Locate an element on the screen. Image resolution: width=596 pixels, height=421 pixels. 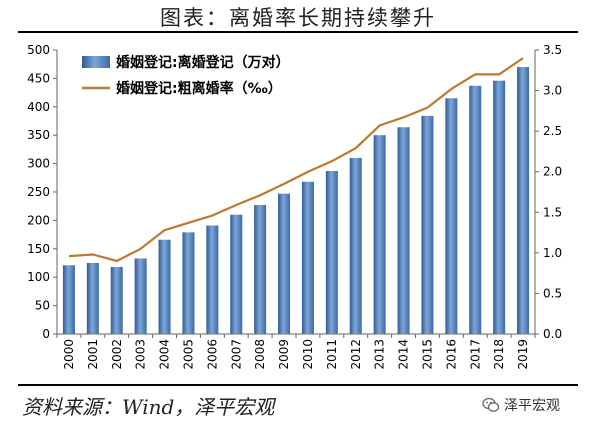
y-tick-label-right: 1.0 is located at coordinates (552, 253).